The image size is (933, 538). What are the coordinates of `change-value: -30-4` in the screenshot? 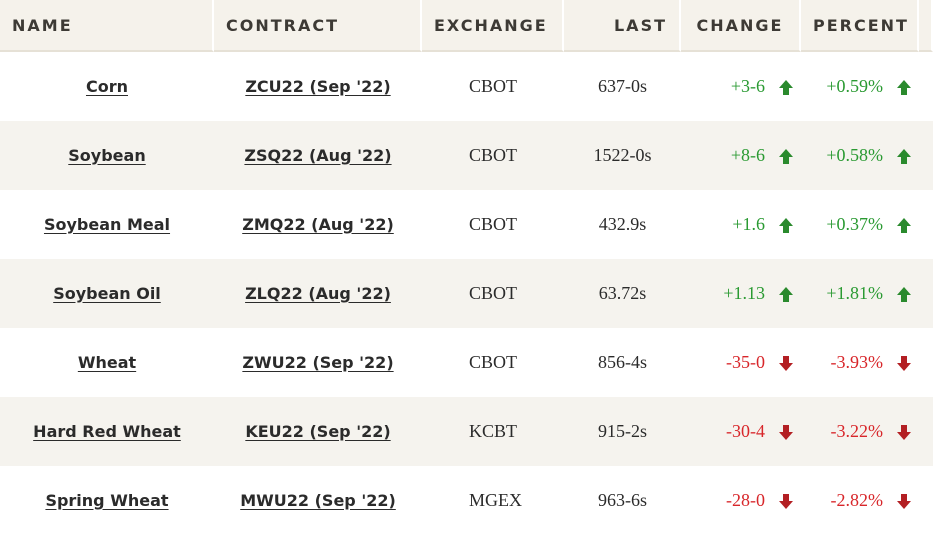 It's located at (745, 431).